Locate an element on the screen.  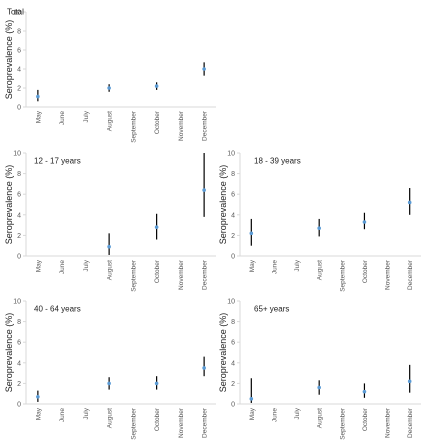
chart-title: 12 - 17 years is located at coordinates (57, 161).